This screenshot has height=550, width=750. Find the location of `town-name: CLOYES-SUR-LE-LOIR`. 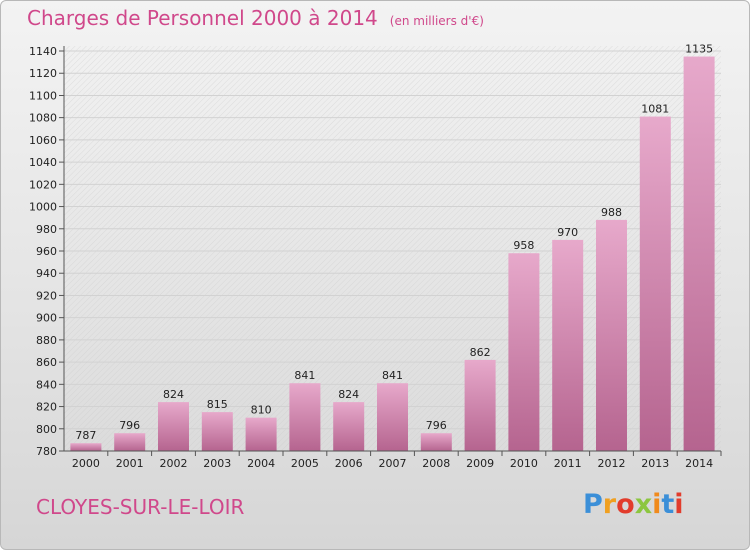

town-name: CLOYES-SUR-LE-LOIR is located at coordinates (140, 507).